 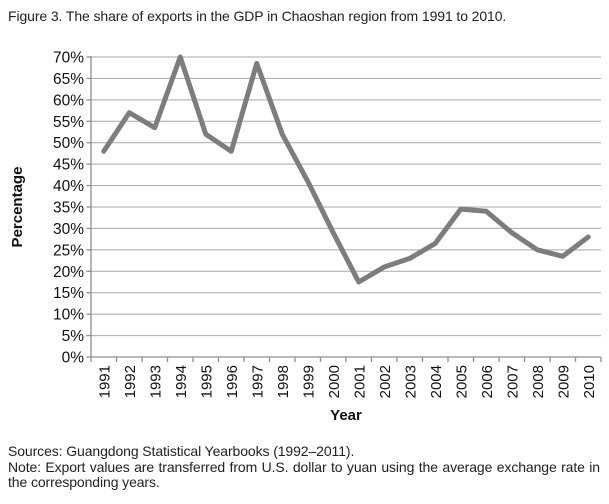 I want to click on x-tick-label: 1998, so click(x=283, y=381).